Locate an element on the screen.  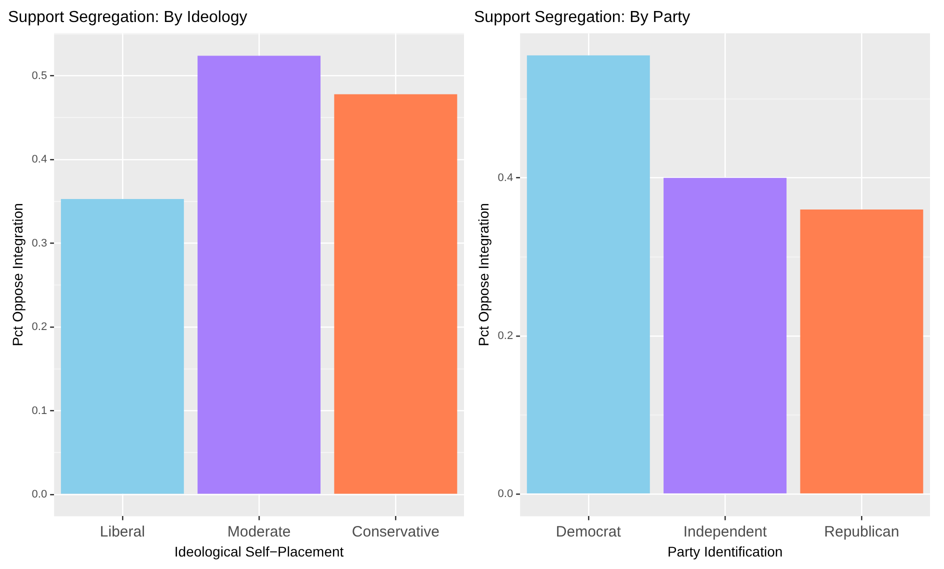
x-tick-label: Moderate is located at coordinates (259, 531).